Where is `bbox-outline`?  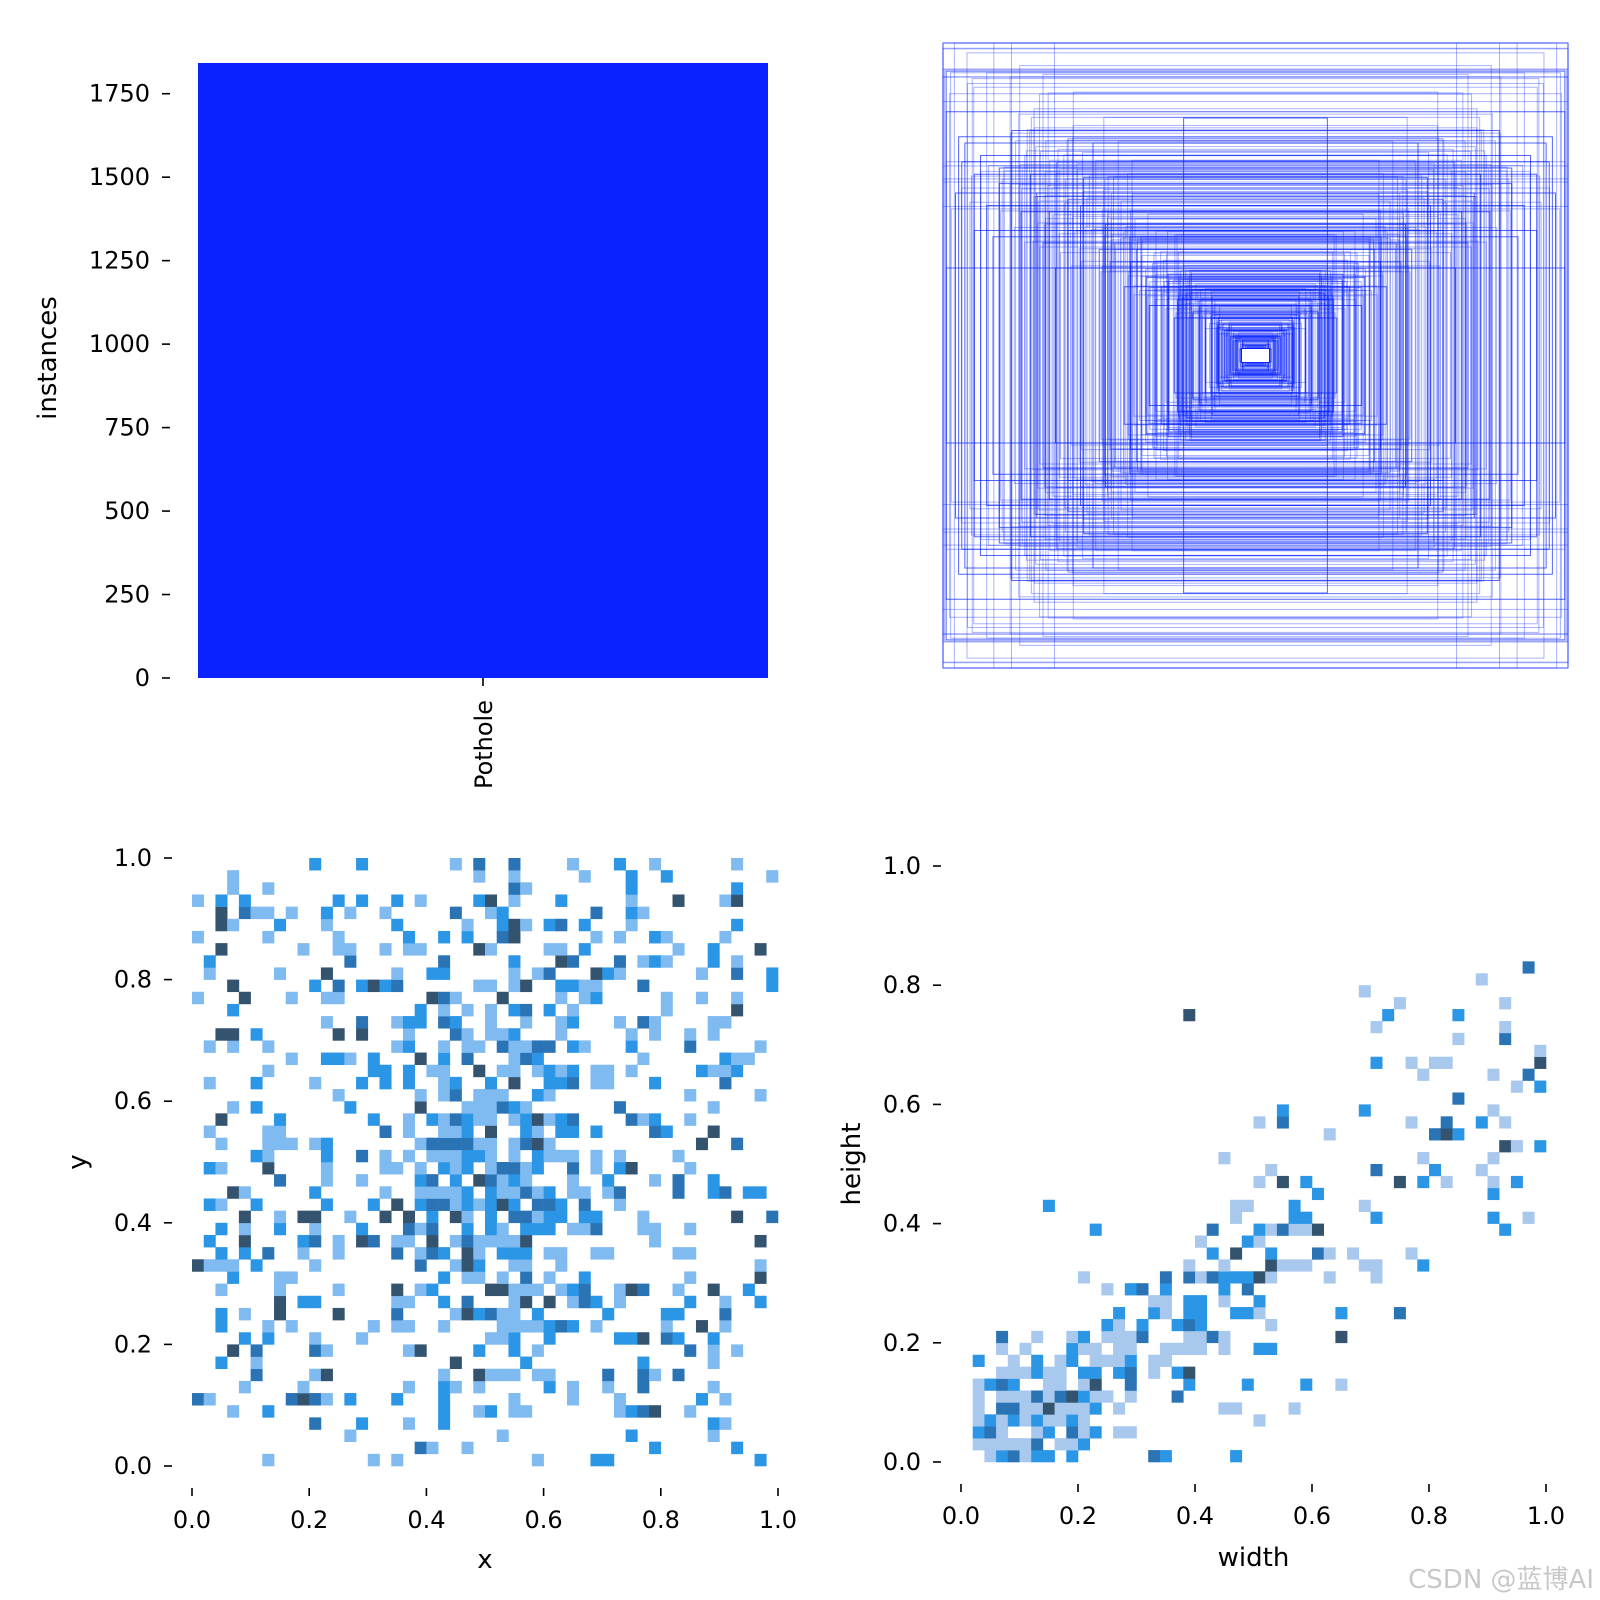 bbox-outline is located at coordinates (1255, 355).